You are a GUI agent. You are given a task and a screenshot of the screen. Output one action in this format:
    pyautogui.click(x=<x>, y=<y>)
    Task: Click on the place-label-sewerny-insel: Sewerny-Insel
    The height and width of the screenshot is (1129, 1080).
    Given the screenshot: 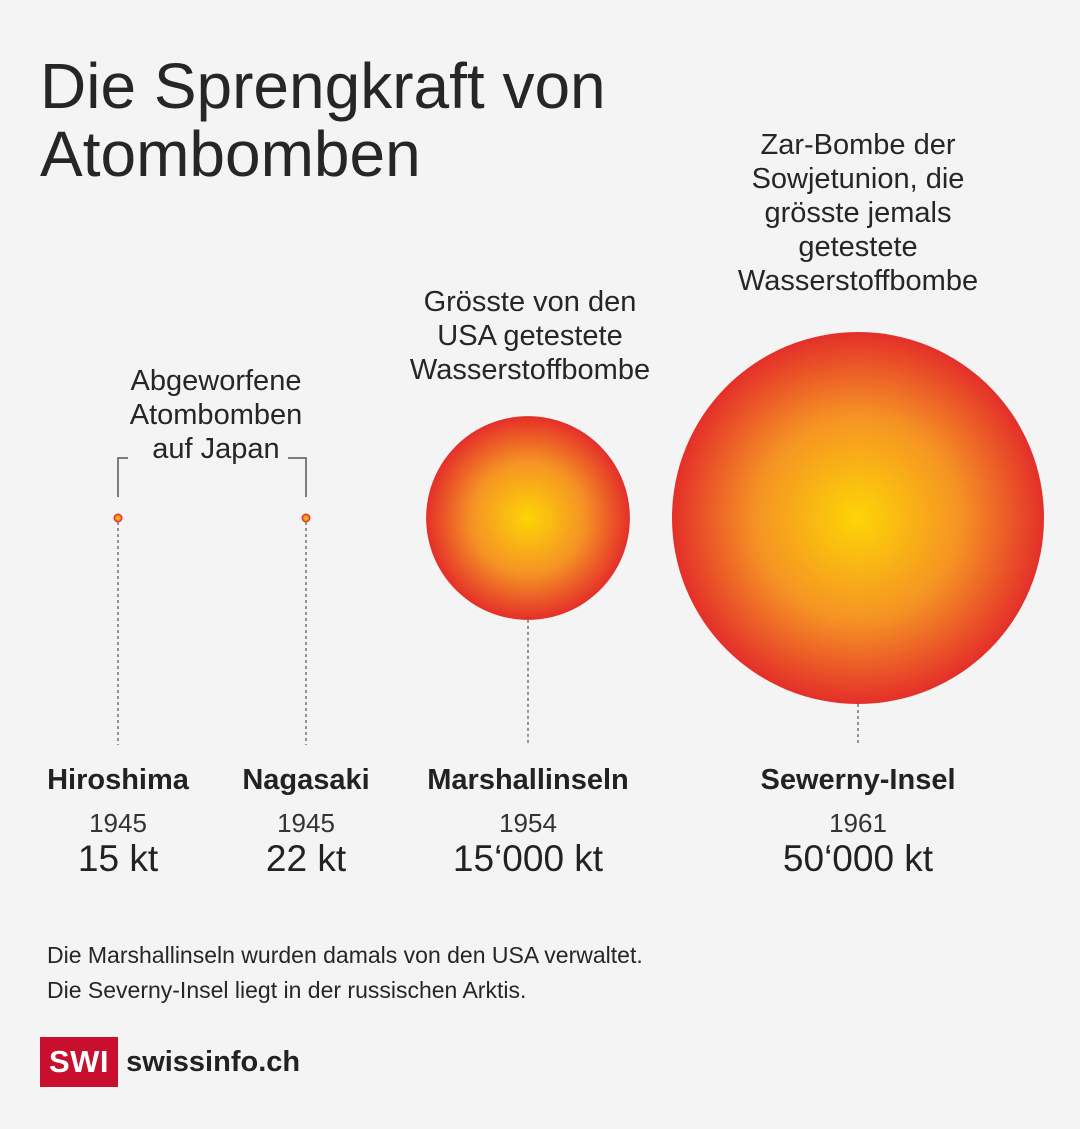 What is the action you would take?
    pyautogui.click(x=858, y=780)
    